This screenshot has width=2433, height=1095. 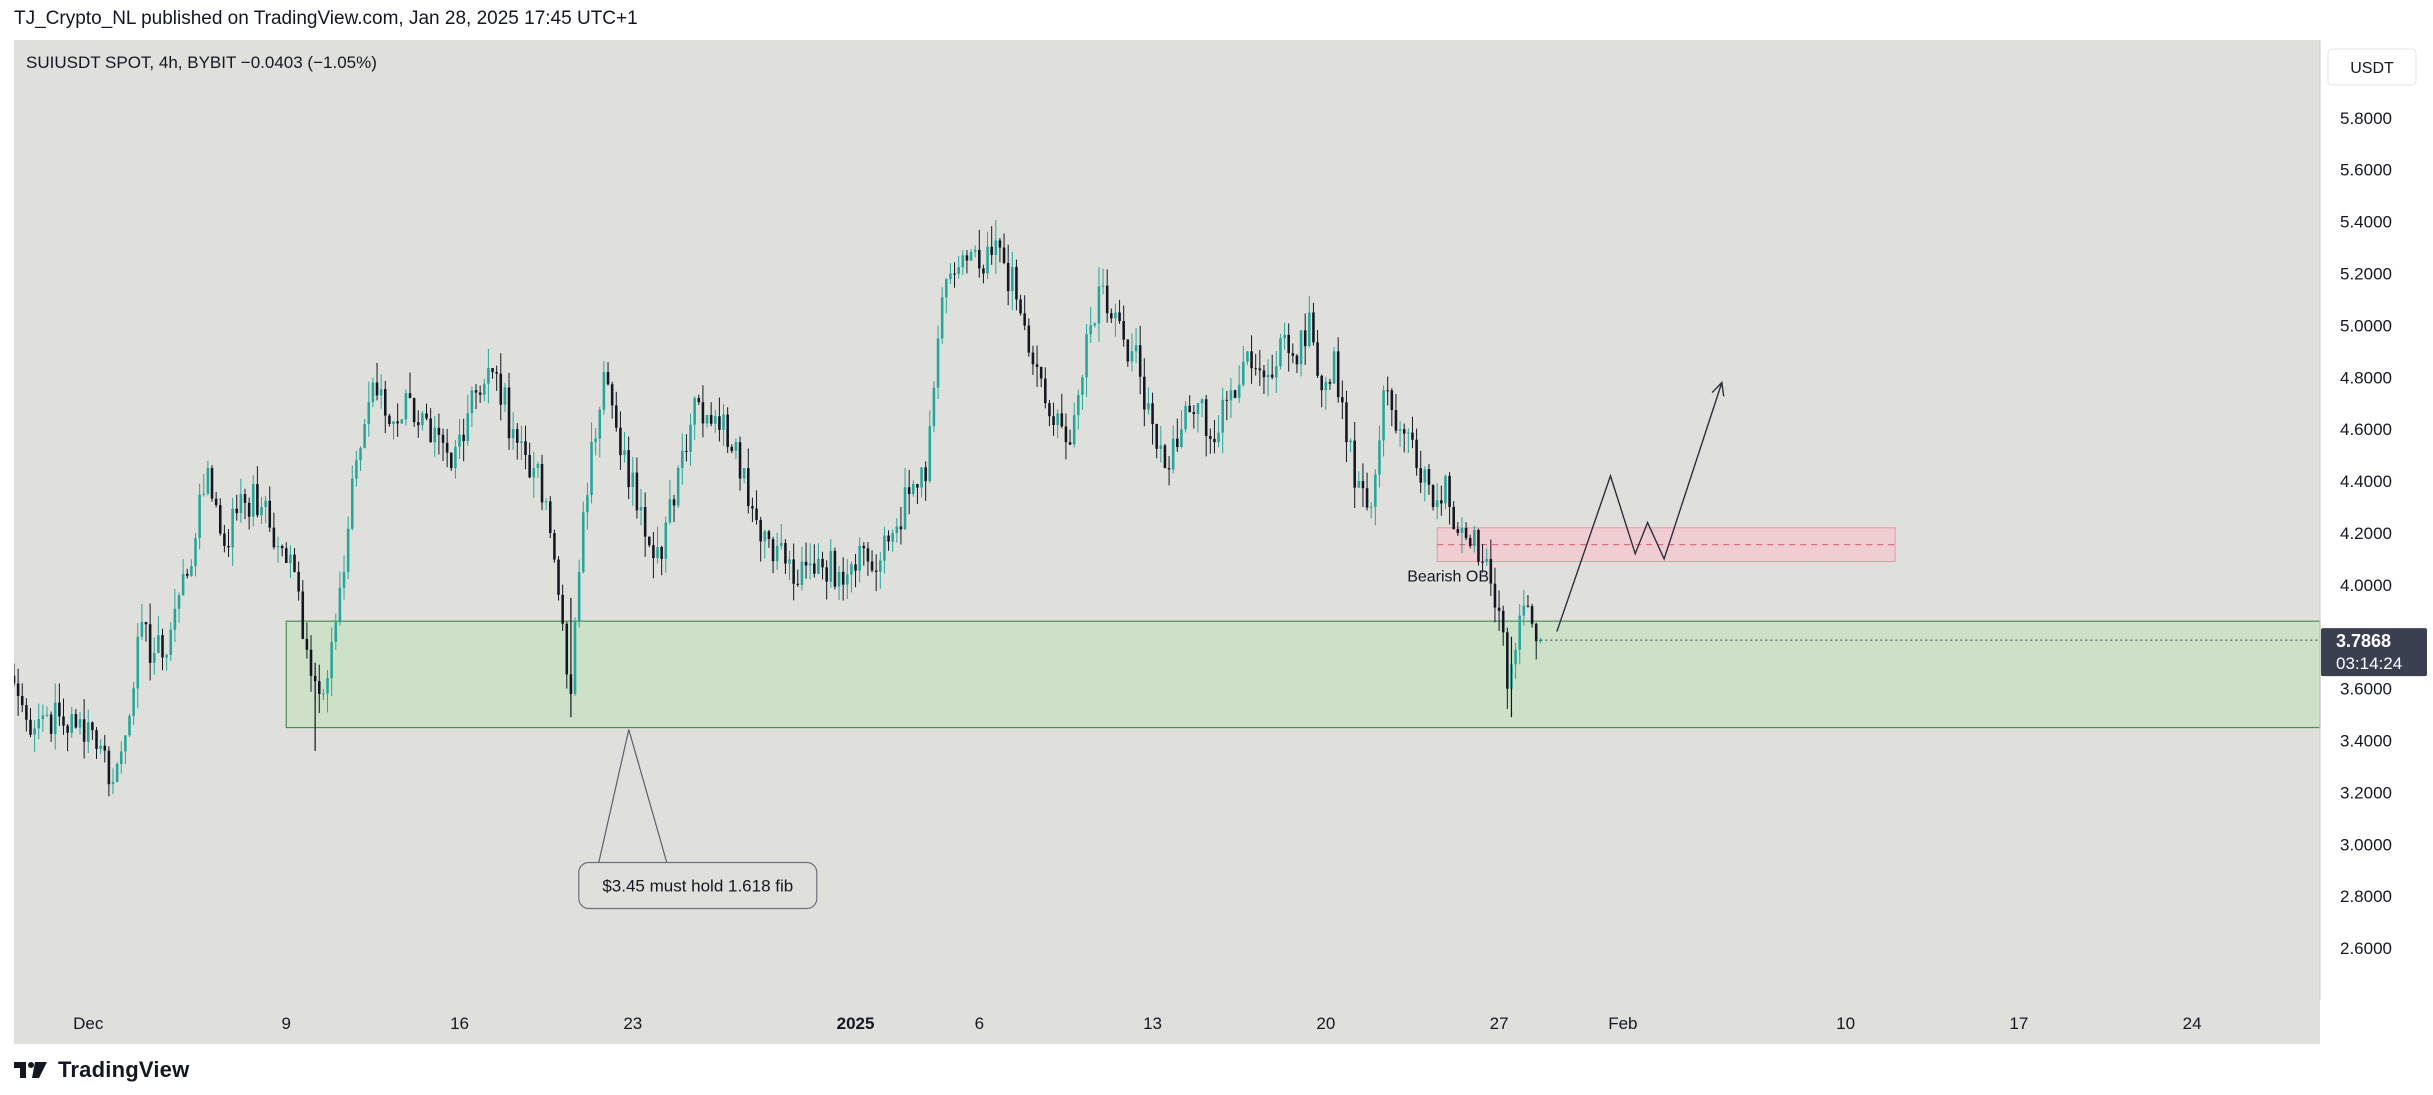 I want to click on currency-label: USDT, so click(x=2372, y=68).